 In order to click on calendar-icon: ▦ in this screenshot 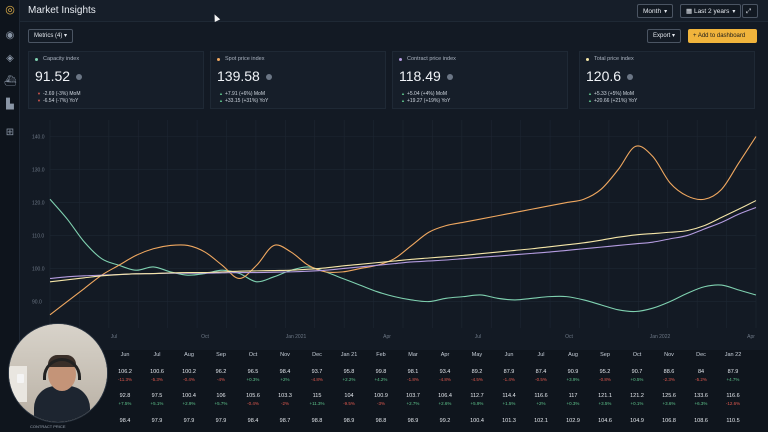, I will do `click(690, 11)`.